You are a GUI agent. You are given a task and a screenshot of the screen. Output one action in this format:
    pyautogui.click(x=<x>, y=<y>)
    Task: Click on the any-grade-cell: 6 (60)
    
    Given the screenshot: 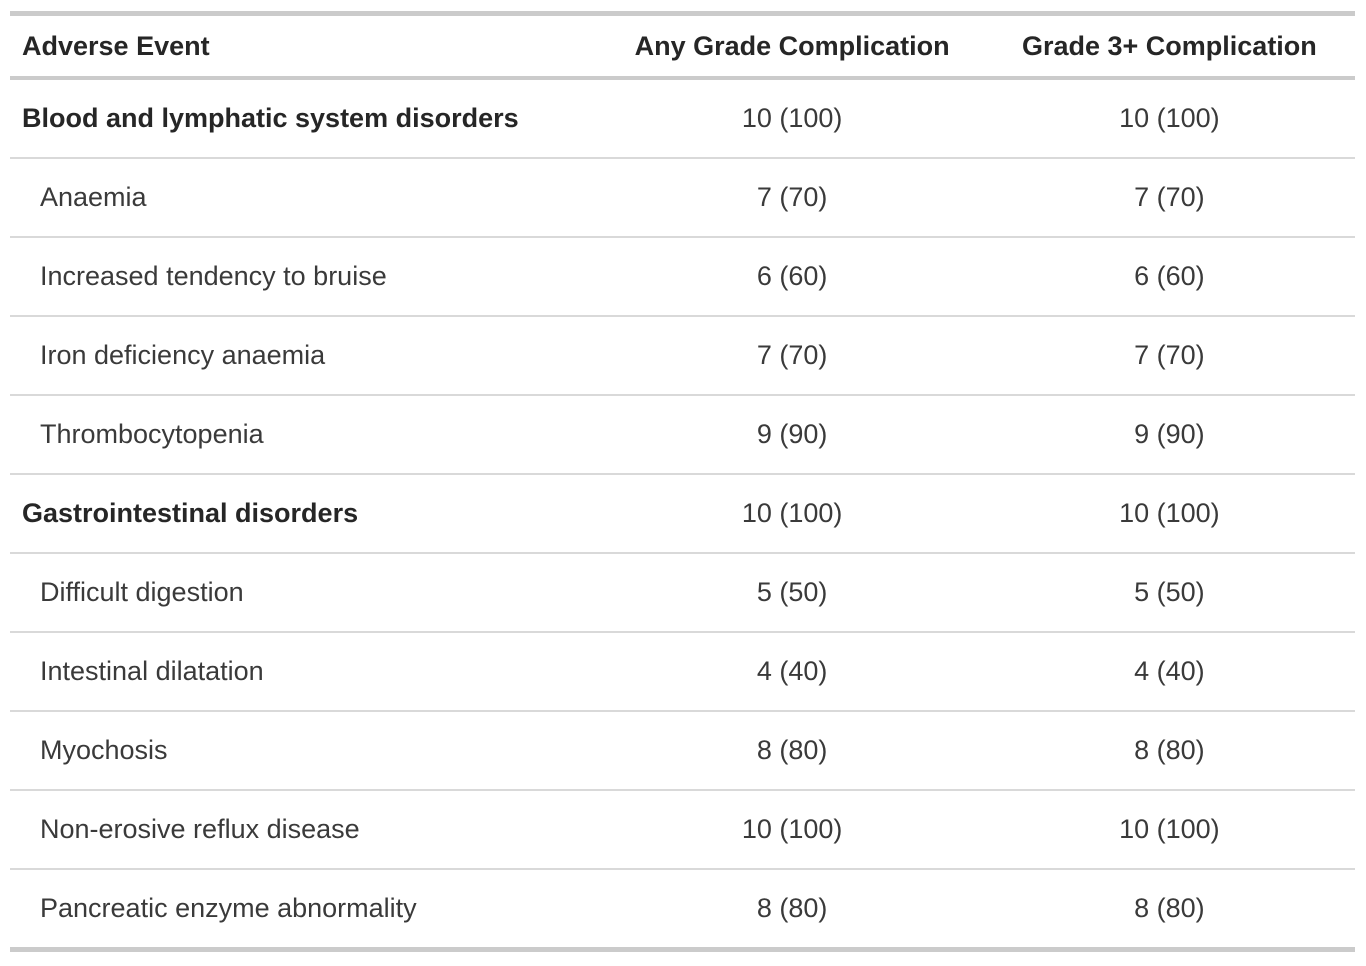 What is the action you would take?
    pyautogui.click(x=792, y=277)
    